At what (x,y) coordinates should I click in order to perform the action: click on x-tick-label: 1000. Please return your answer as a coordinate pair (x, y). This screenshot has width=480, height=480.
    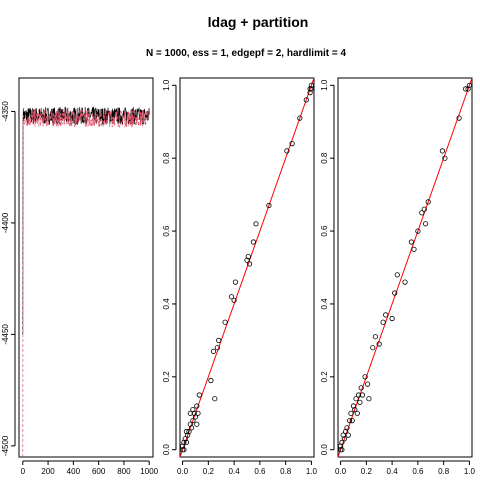
    Looking at the image, I should click on (149, 471).